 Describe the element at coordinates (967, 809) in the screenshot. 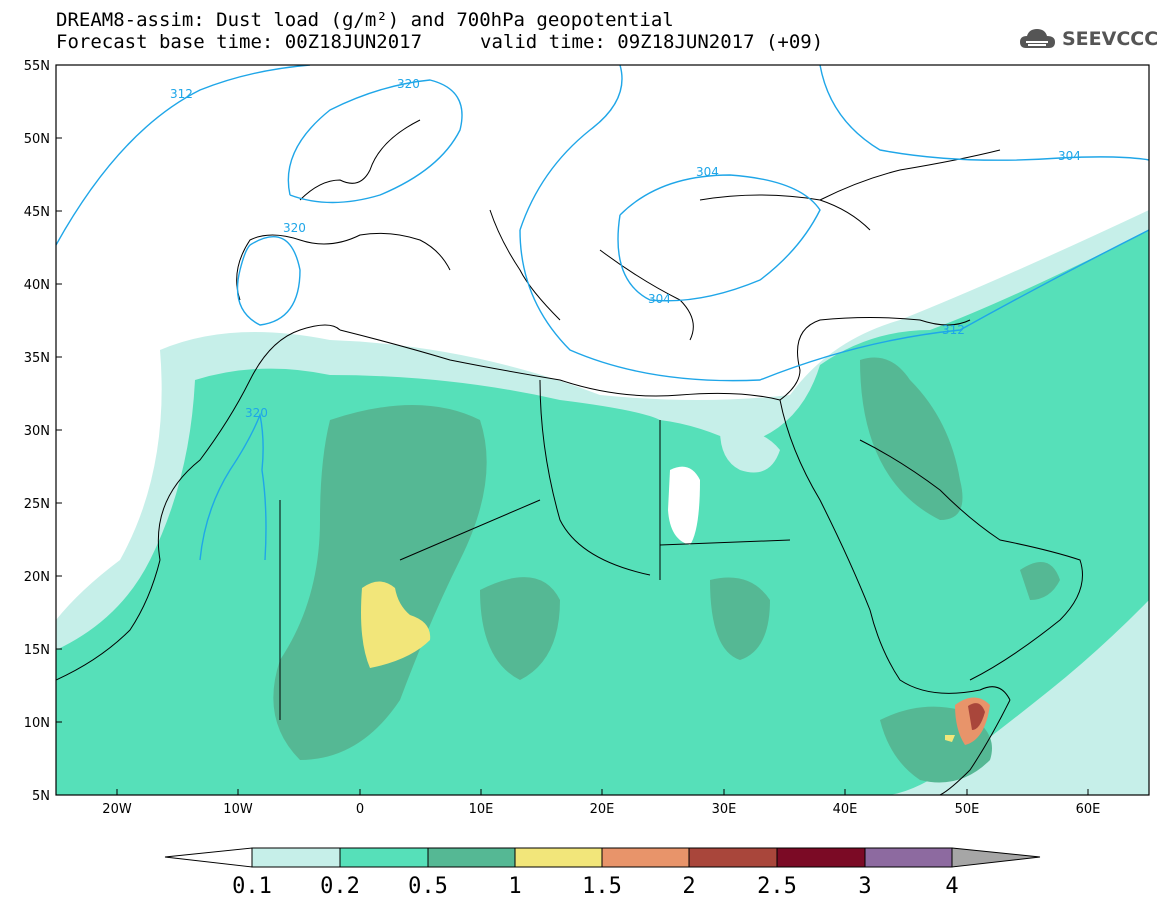

I see `lon-label: 50E` at that location.